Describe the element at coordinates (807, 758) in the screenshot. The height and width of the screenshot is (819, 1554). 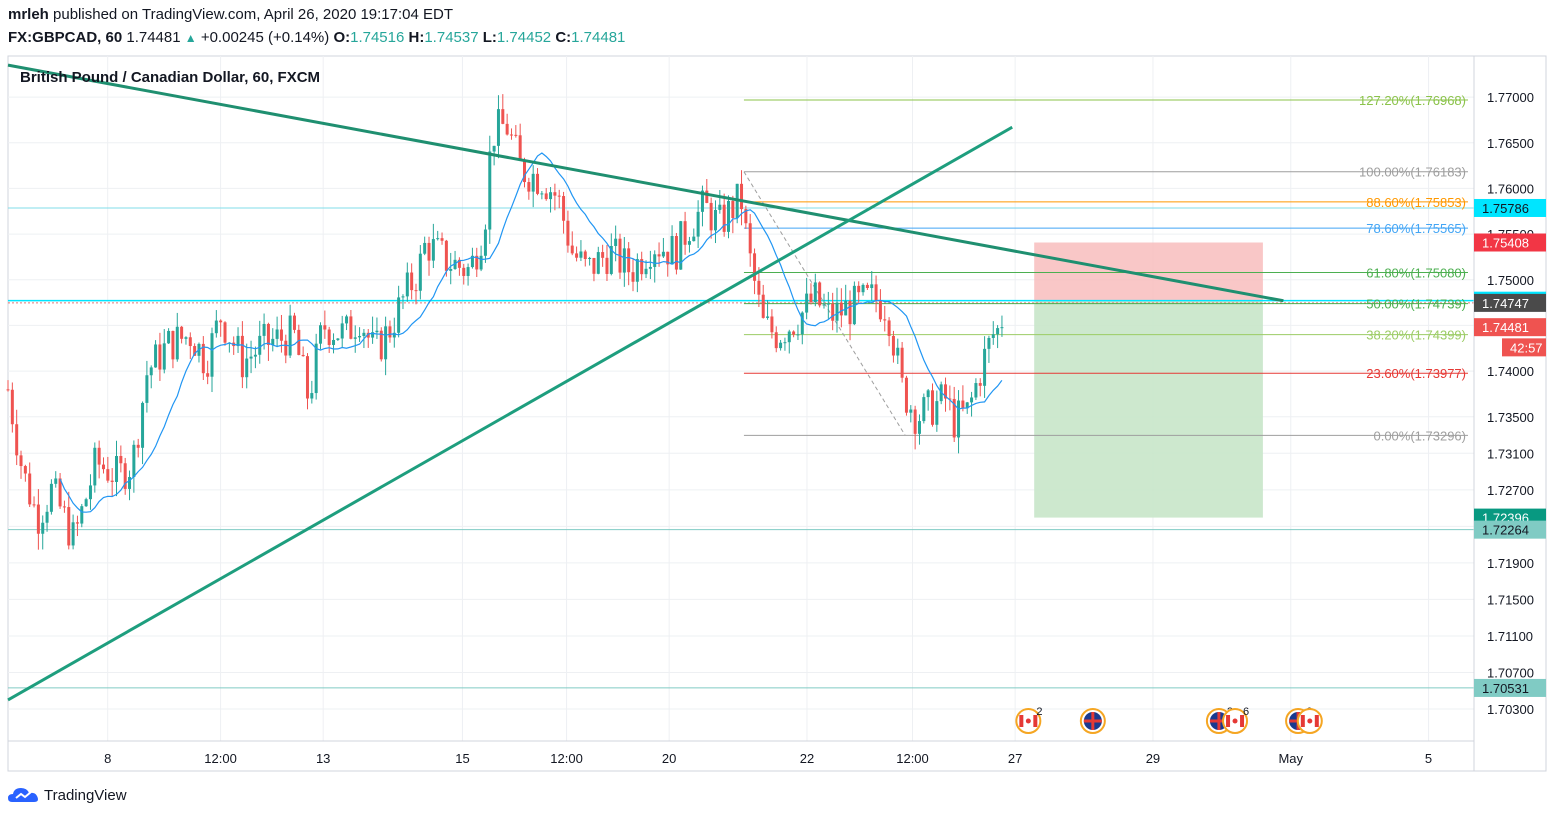
I see `time-tick-label: 22` at that location.